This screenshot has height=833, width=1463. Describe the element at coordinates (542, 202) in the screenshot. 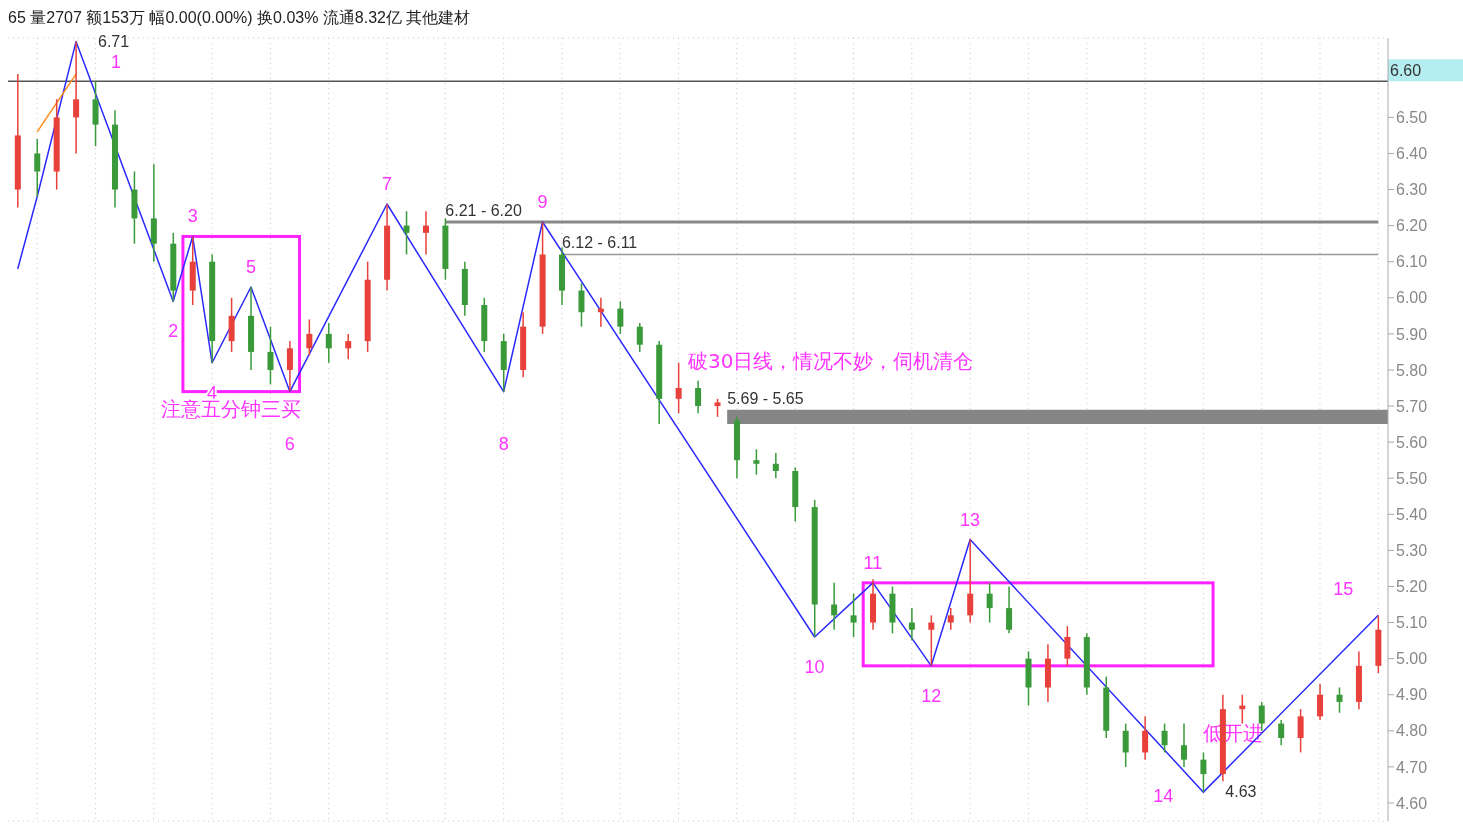

I see `annotation: 9` at that location.